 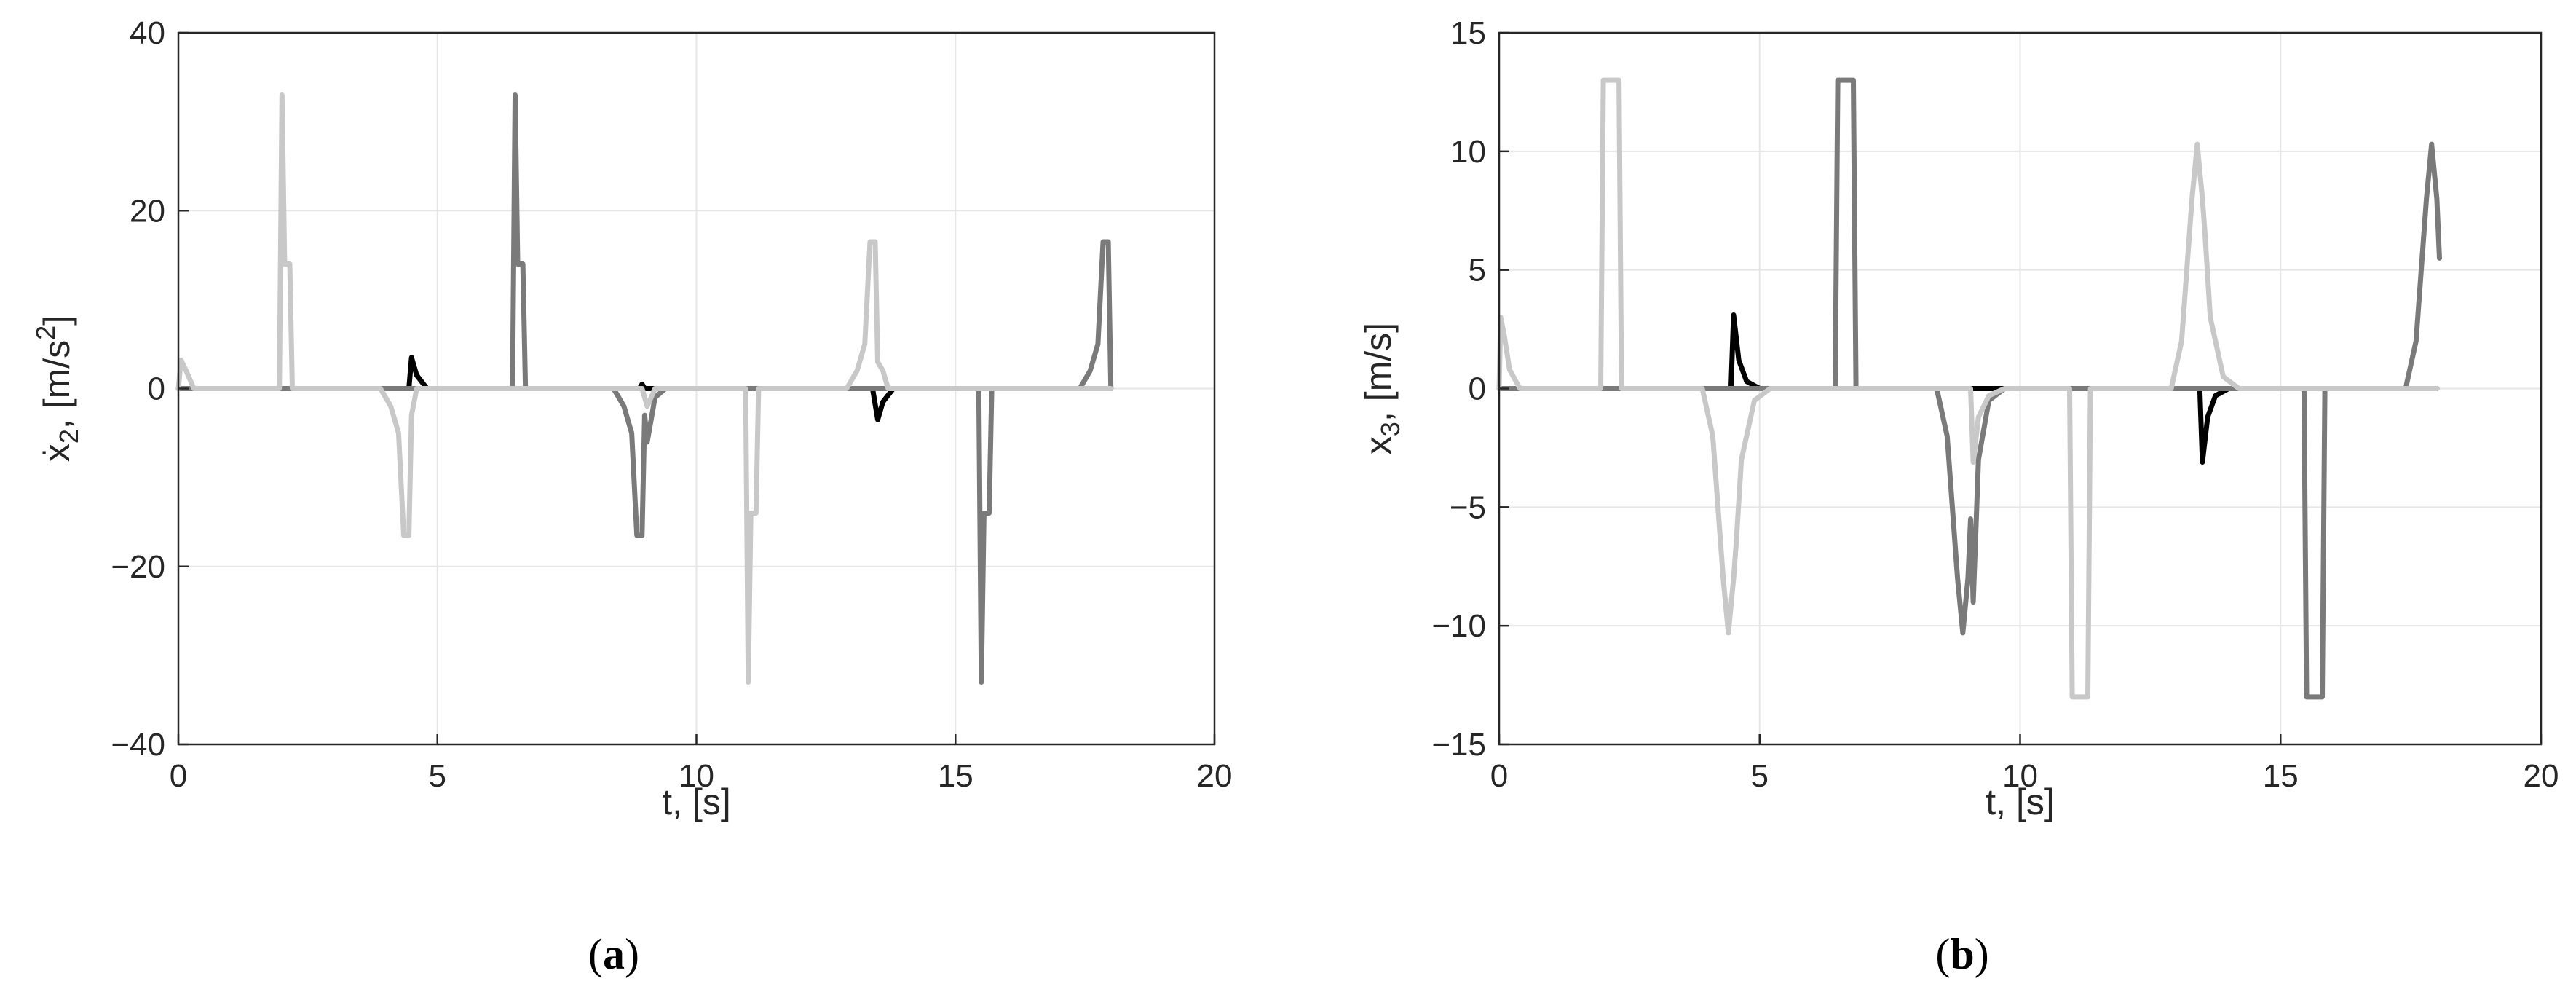 I want to click on y-tick-label: 15, so click(x=1468, y=33).